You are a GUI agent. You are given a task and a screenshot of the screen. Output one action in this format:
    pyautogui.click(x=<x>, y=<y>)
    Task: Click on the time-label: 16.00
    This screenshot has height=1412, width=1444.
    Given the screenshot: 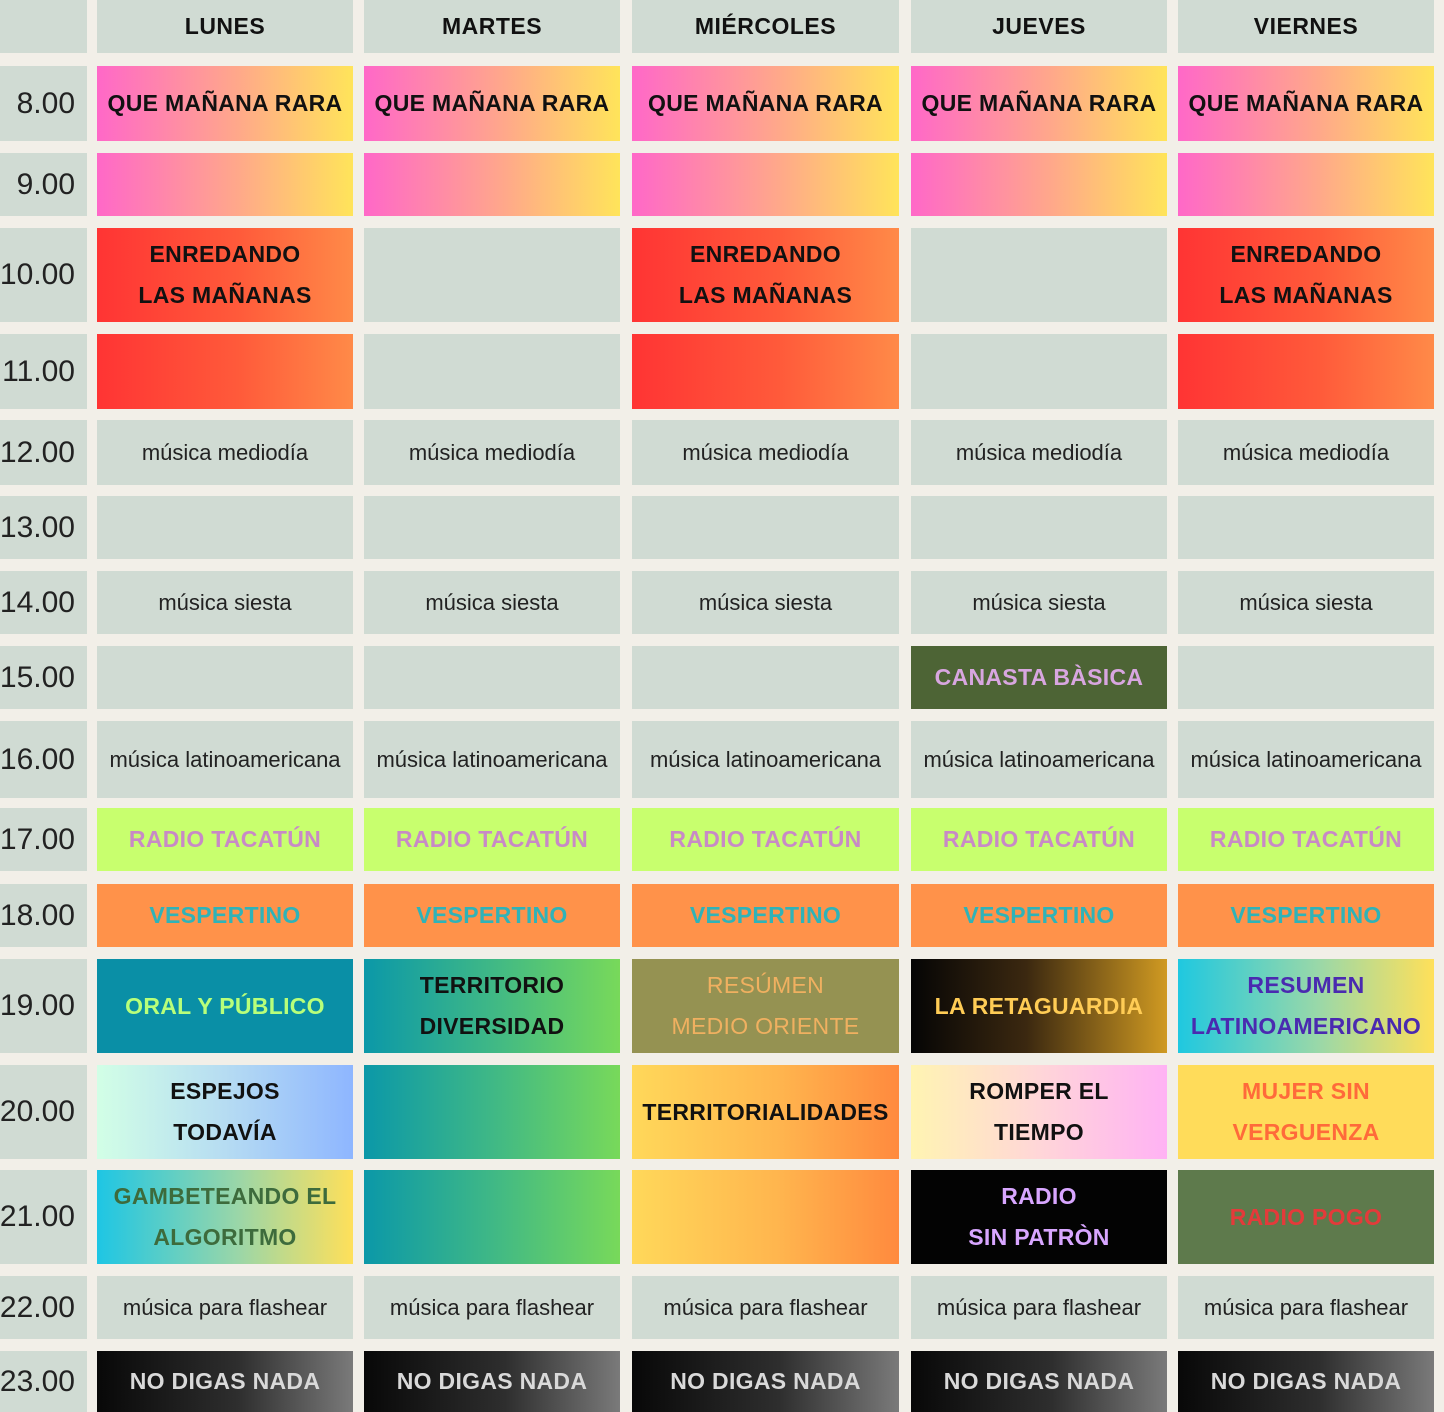 What is the action you would take?
    pyautogui.click(x=43, y=759)
    